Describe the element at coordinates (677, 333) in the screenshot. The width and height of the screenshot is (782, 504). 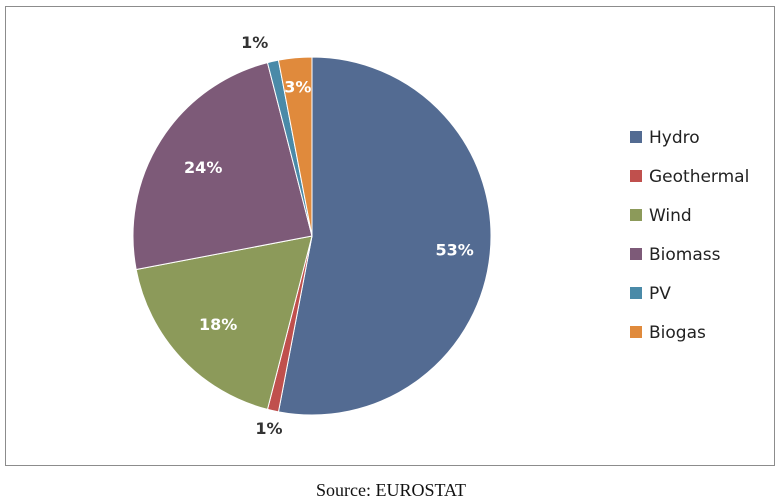
I see `legend-label-biogas: Biogas` at that location.